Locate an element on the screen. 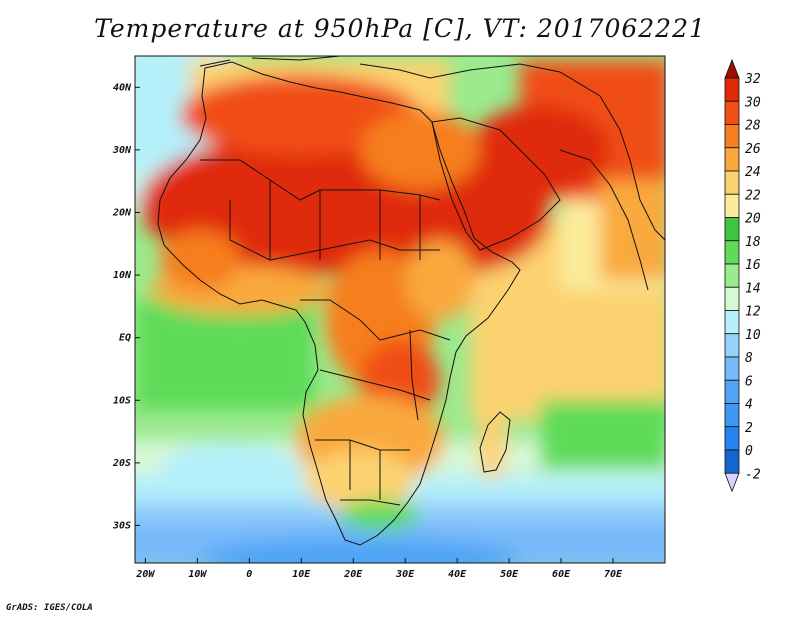 The width and height of the screenshot is (800, 618). lon-tick-label: 30E is located at coordinates (405, 574).